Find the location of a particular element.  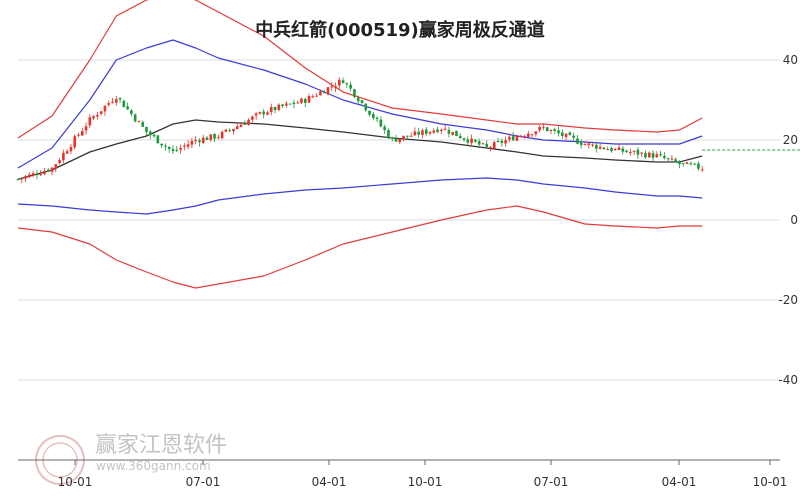

series-inner-lower-band is located at coordinates (360, 196).